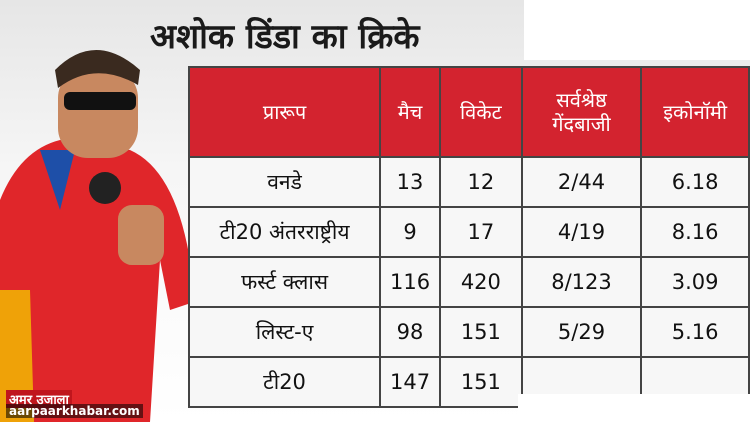 This screenshot has height=422, width=750. I want to click on table-cell: 13, so click(410, 182).